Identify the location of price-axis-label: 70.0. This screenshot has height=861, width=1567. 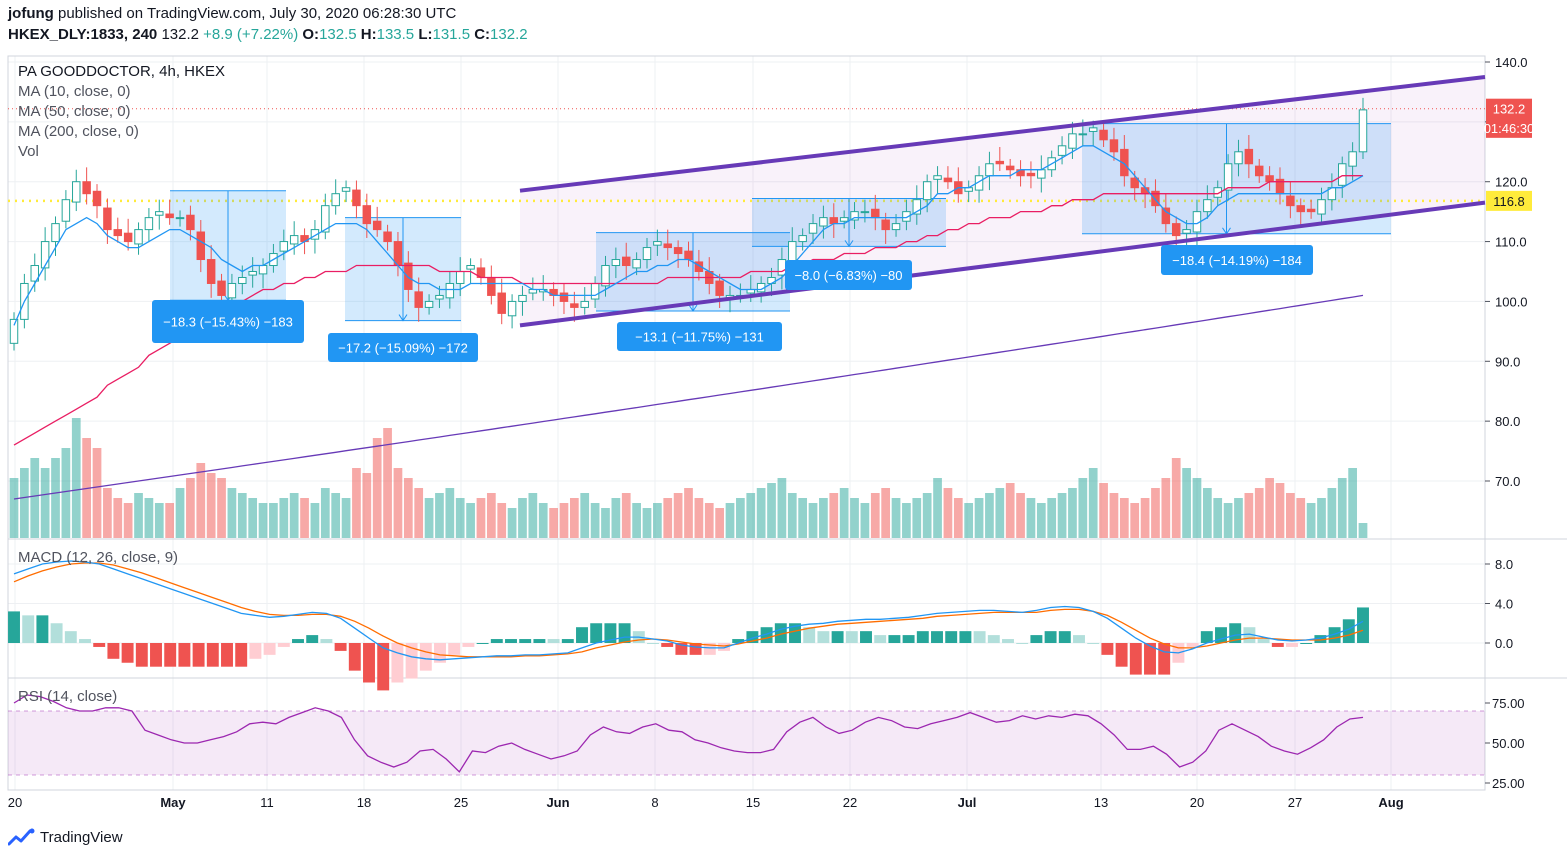
(1507, 481).